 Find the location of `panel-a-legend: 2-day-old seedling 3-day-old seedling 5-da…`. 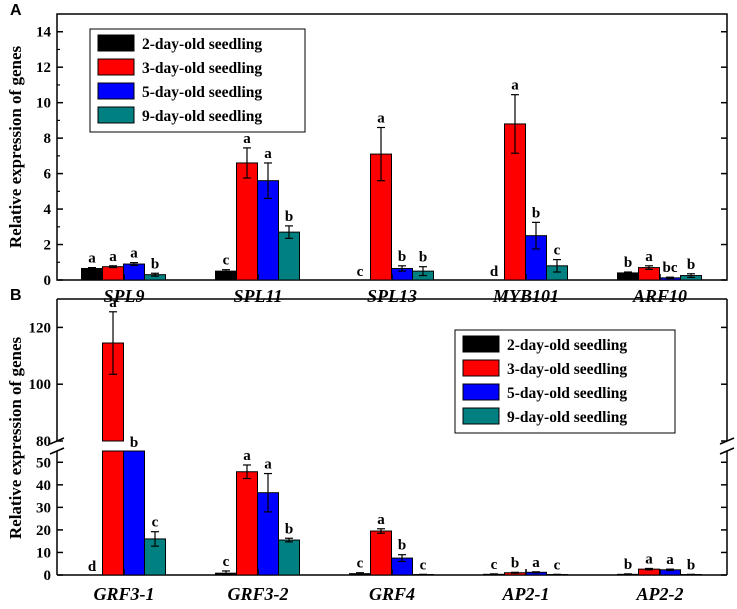

panel-a-legend: 2-day-old seedling 3-day-old seedling 5-da… is located at coordinates (197, 80).